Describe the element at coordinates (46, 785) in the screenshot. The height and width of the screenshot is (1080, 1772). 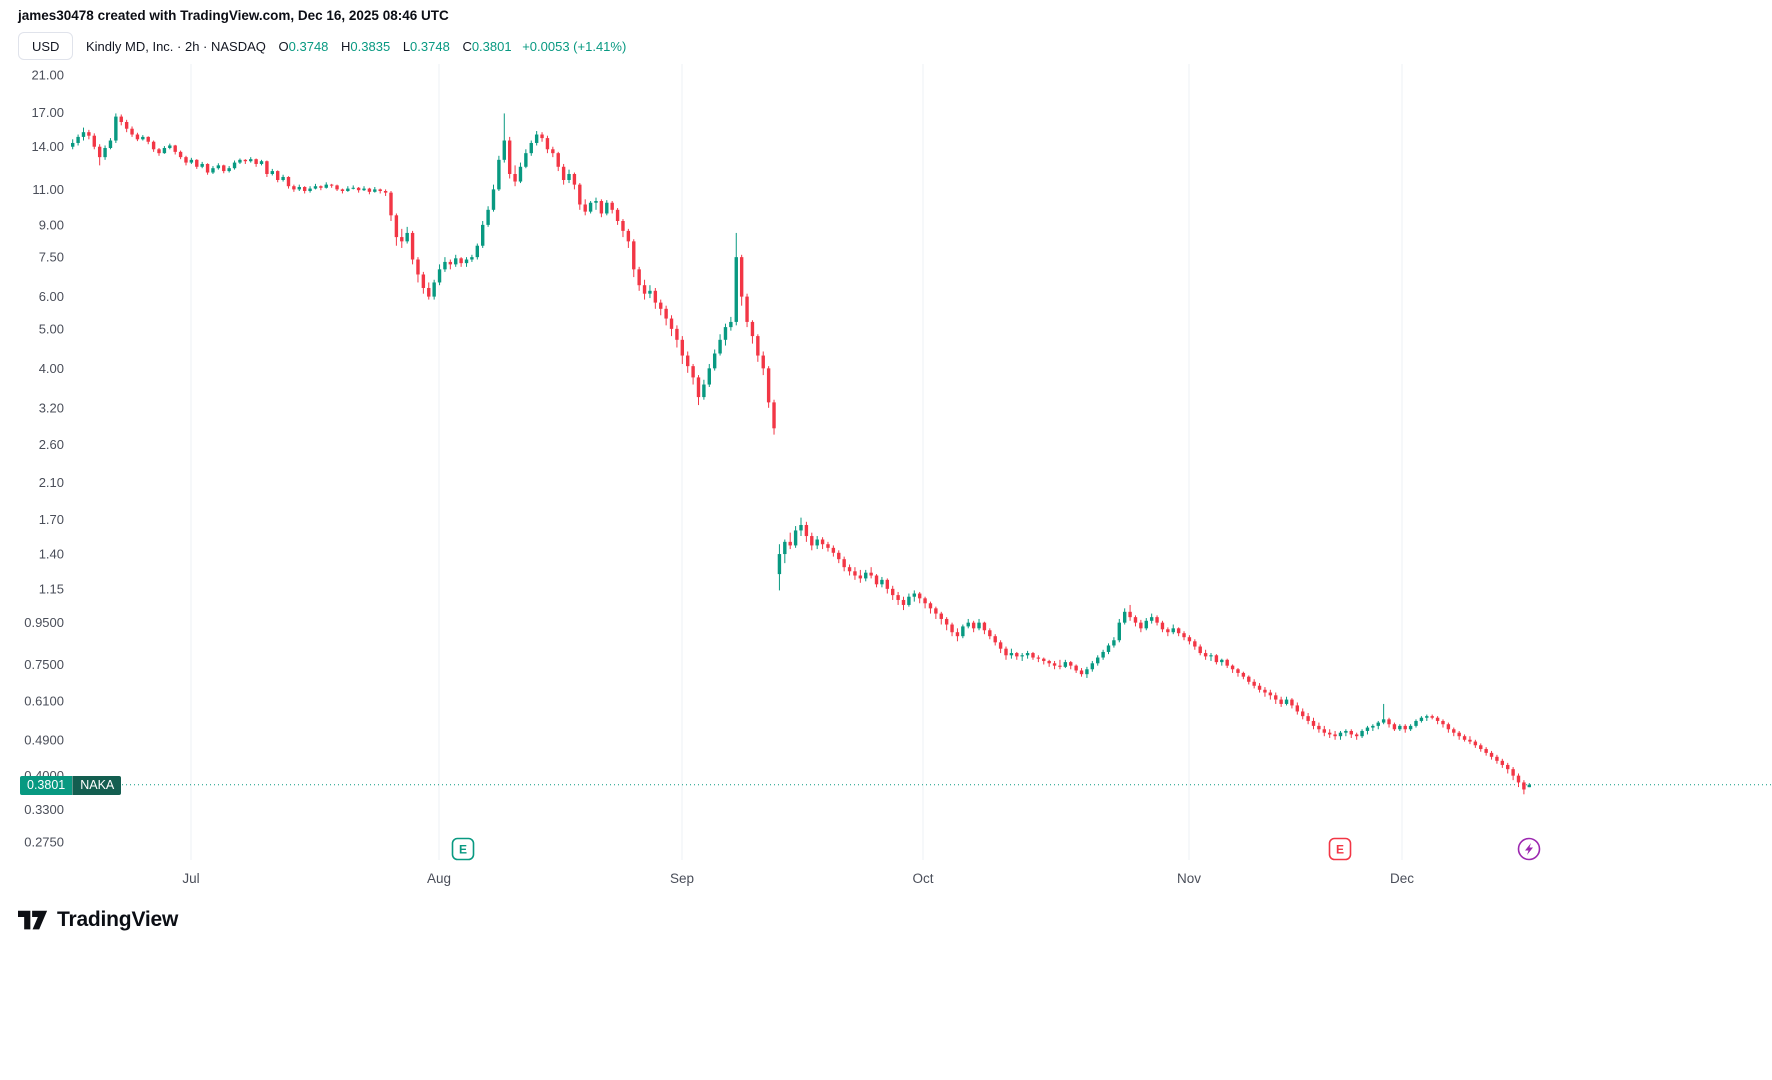
I see `current-price-label: 0.3801` at that location.